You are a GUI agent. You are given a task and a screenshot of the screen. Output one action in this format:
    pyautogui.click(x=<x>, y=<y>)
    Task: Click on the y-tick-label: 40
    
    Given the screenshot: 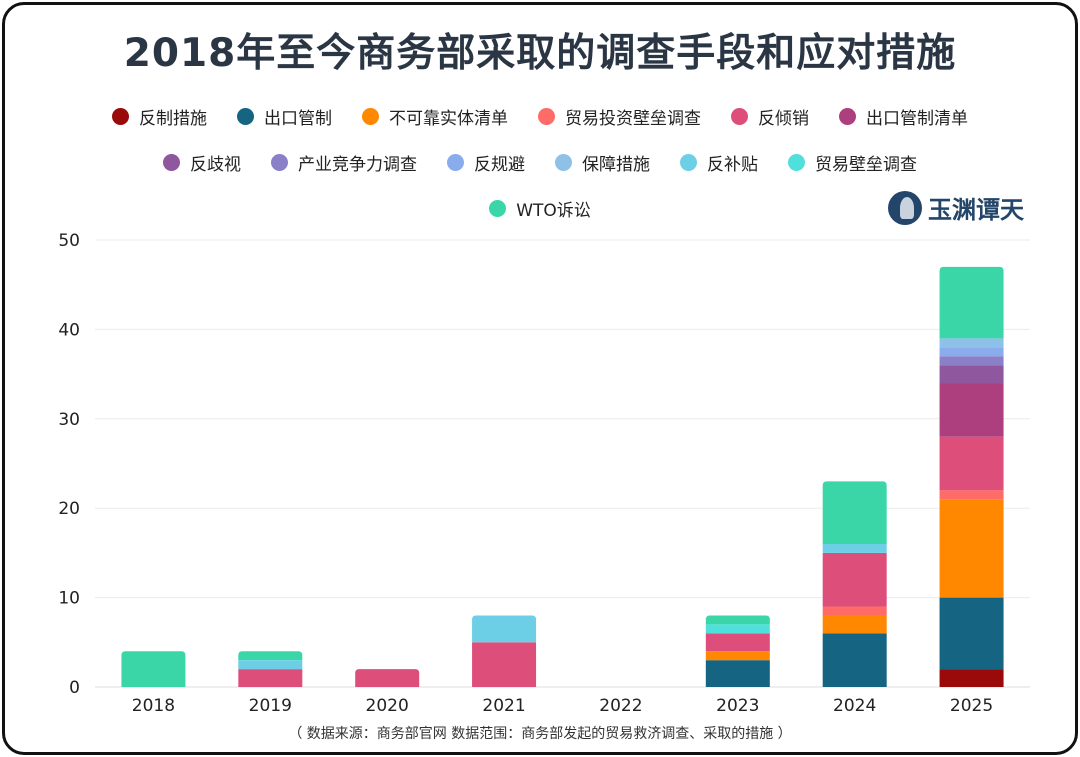 What is the action you would take?
    pyautogui.click(x=69, y=330)
    